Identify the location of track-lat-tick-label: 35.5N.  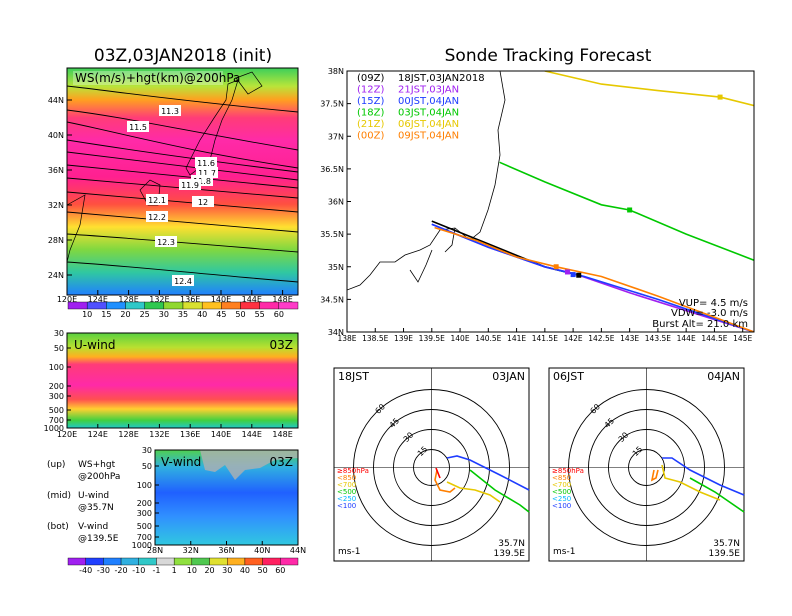
(332, 234).